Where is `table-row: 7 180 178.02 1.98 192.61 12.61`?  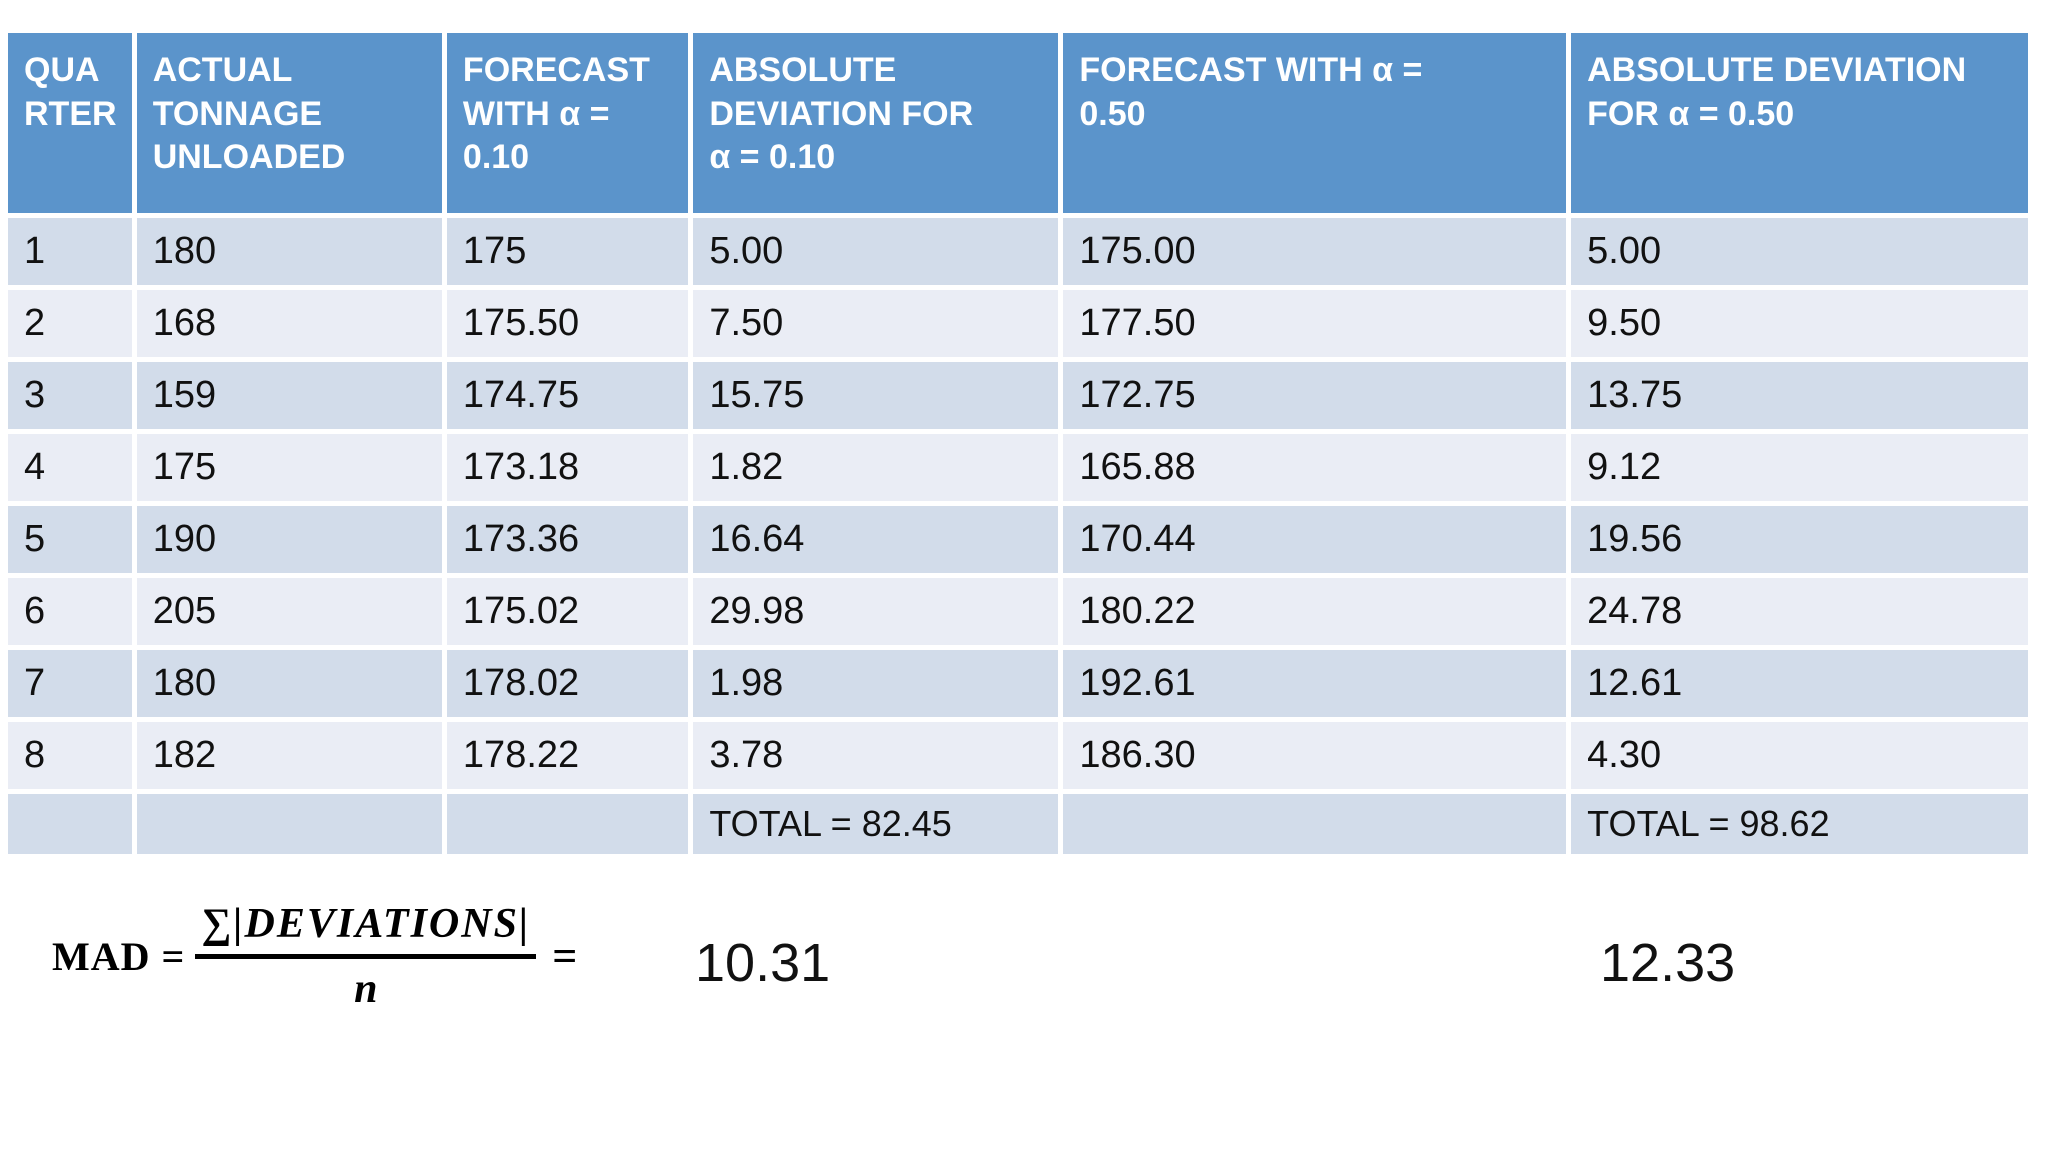 table-row: 7 180 178.02 1.98 192.61 12.61 is located at coordinates (1018, 683).